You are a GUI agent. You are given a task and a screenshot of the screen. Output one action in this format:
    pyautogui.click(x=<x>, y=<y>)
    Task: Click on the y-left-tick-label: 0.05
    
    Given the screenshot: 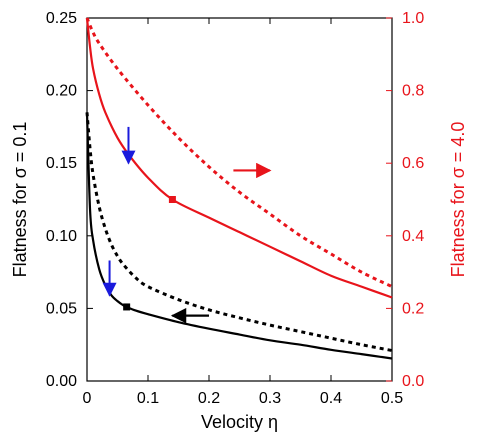 What is the action you would take?
    pyautogui.click(x=61, y=308)
    